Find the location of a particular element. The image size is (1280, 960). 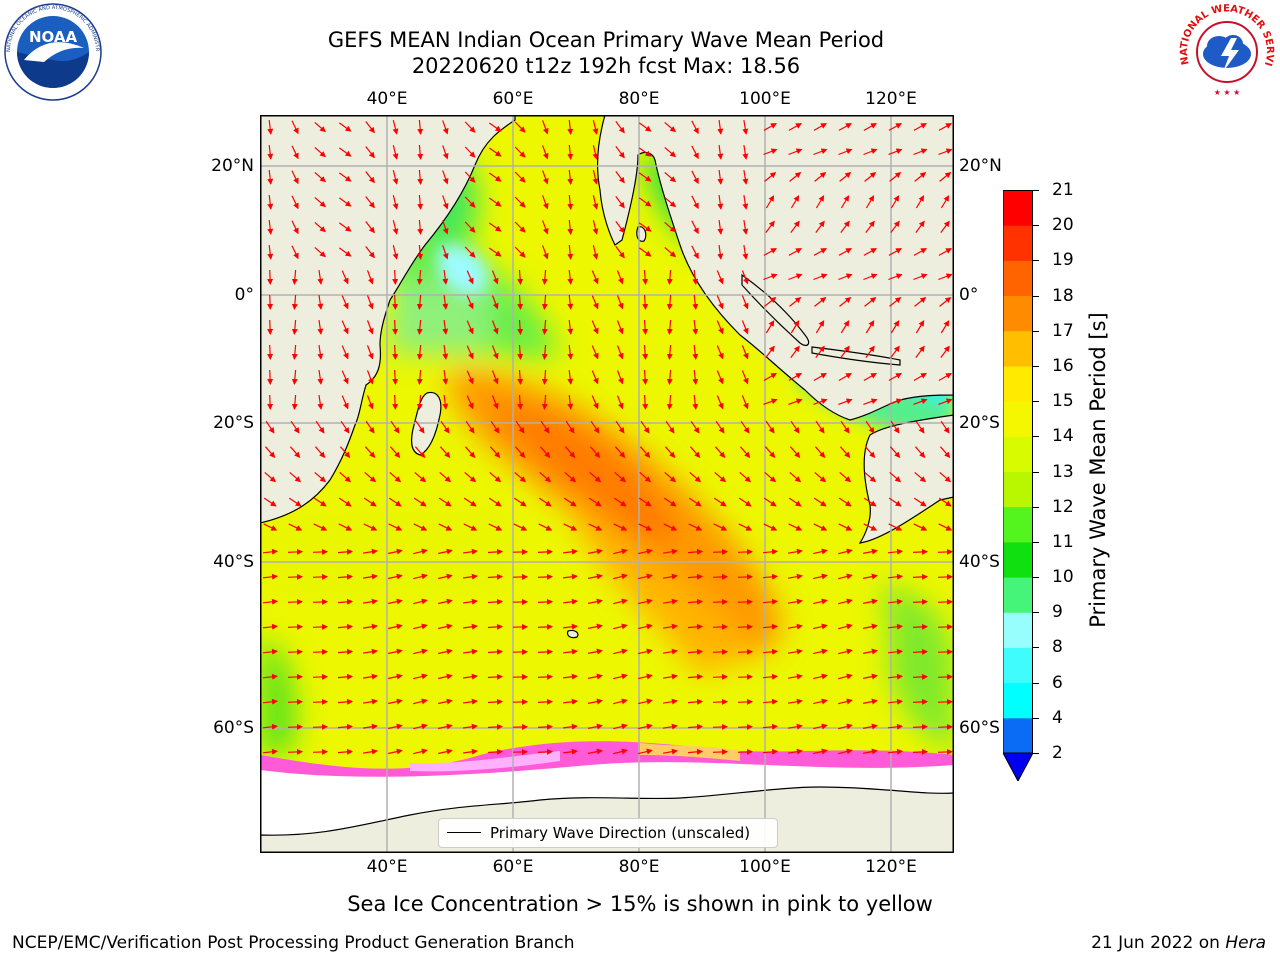

right-tick-20s: 20°S is located at coordinates (979, 423).